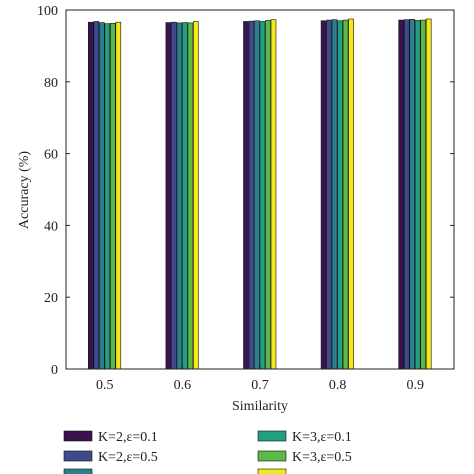  Describe the element at coordinates (113, 196) in the screenshot. I see `bar-0.5-series-4` at that location.